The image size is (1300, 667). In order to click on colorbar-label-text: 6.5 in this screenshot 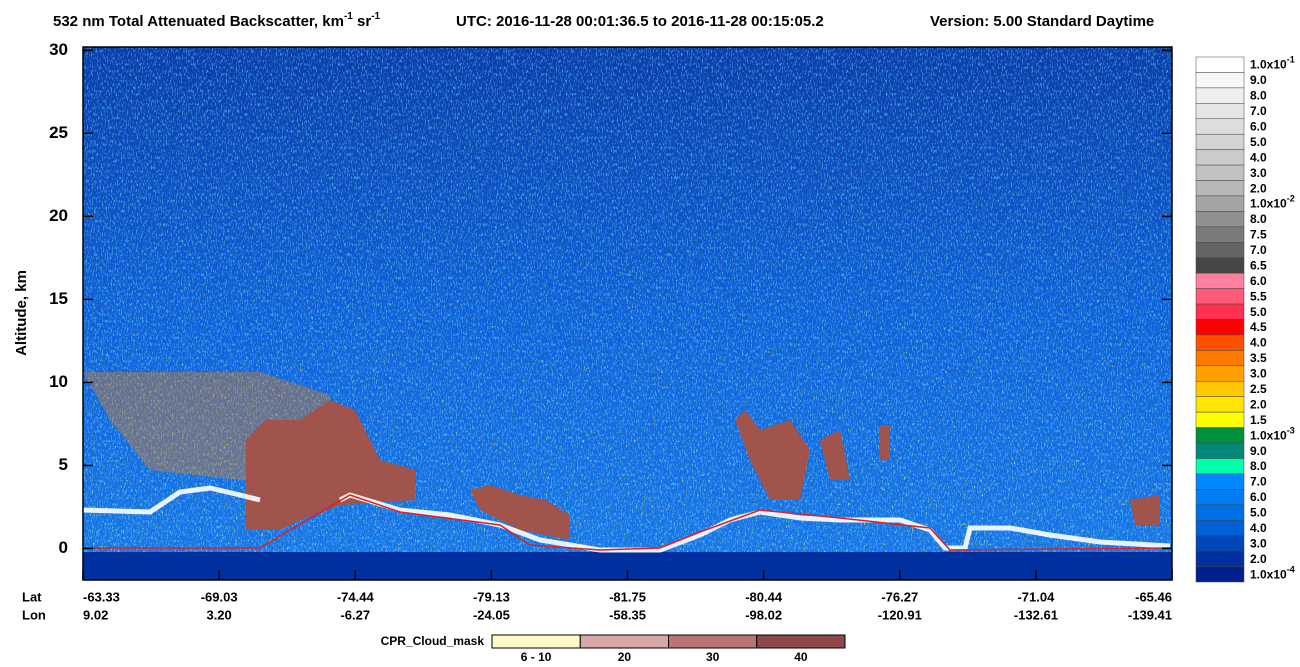, I will do `click(1258, 266)`.